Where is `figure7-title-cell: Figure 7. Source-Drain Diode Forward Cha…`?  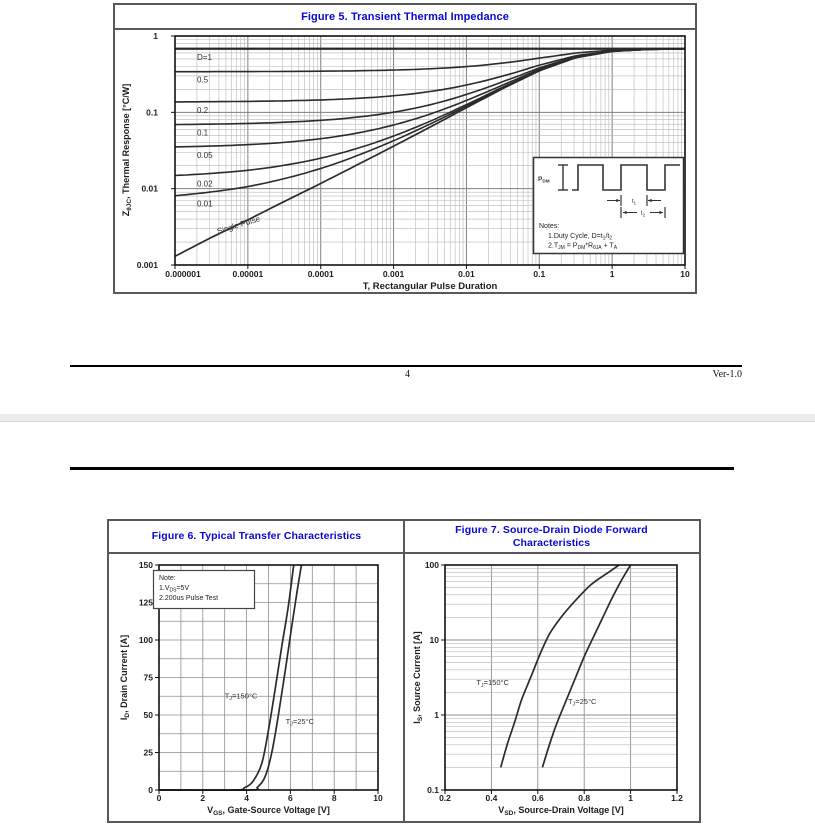 figure7-title-cell: Figure 7. Source-Drain Diode Forward Cha… is located at coordinates (551, 536).